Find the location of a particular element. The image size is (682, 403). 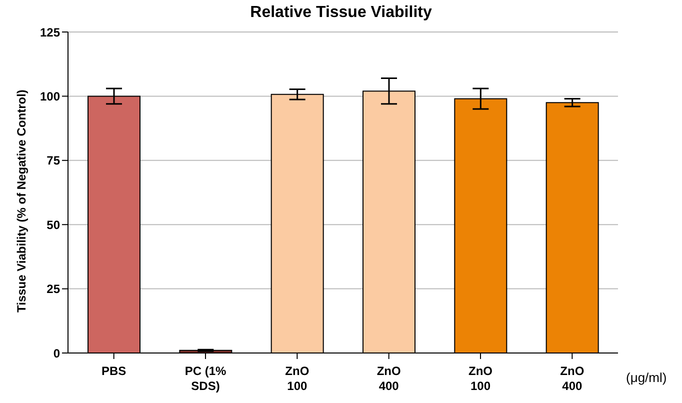

x-tick-label: PC (1% SDS) is located at coordinates (205, 378).